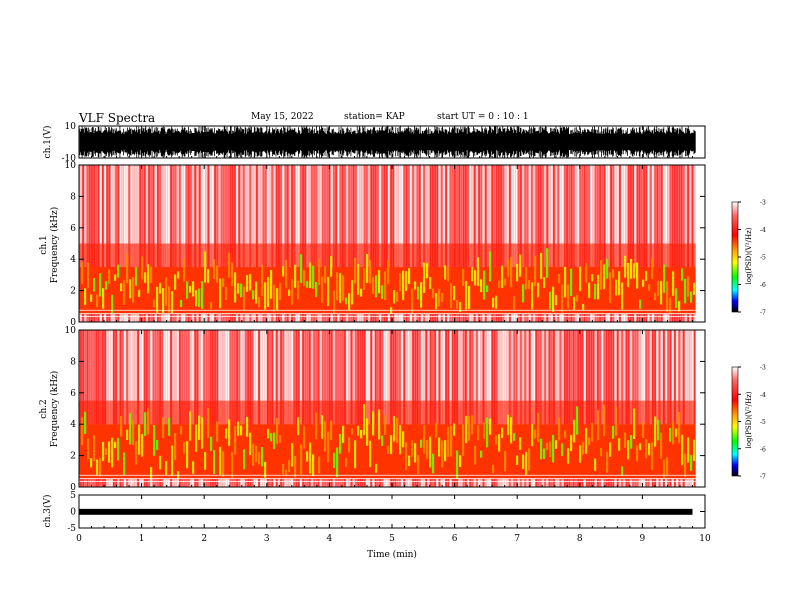  I want to click on ch1-waveform-ytick-label: 10, so click(71, 127).